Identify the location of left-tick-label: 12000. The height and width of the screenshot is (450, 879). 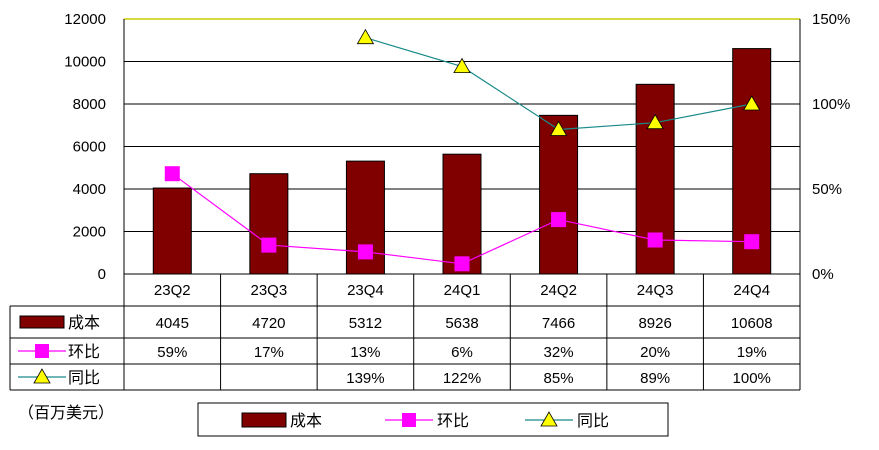
(85, 19).